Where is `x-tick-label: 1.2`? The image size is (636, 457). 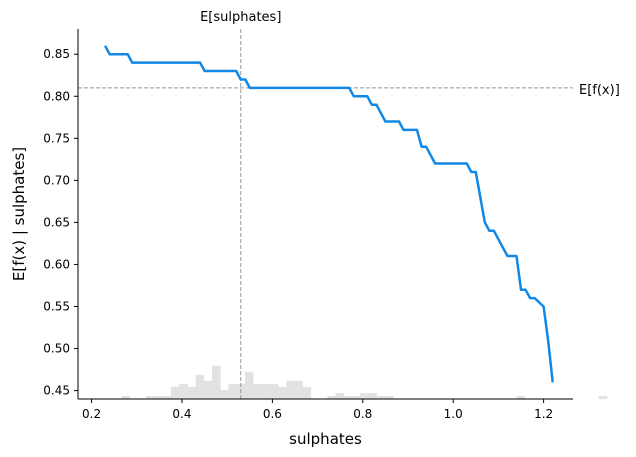 x-tick-label: 1.2 is located at coordinates (543, 414).